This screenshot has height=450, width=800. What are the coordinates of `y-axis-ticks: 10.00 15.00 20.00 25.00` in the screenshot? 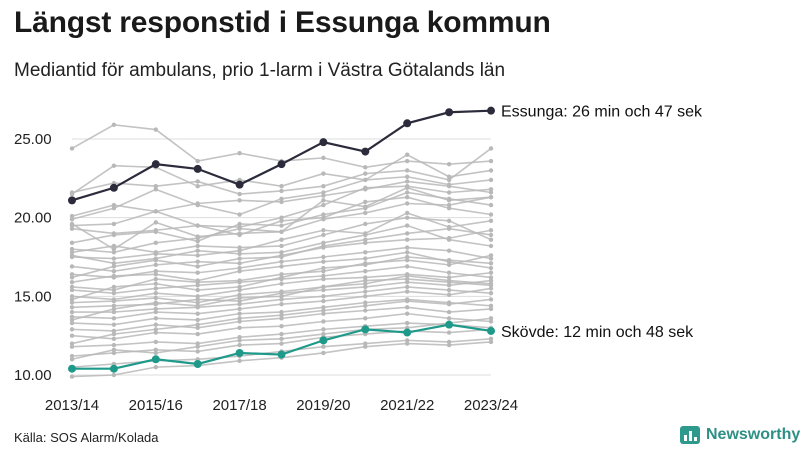 It's located at (33, 257).